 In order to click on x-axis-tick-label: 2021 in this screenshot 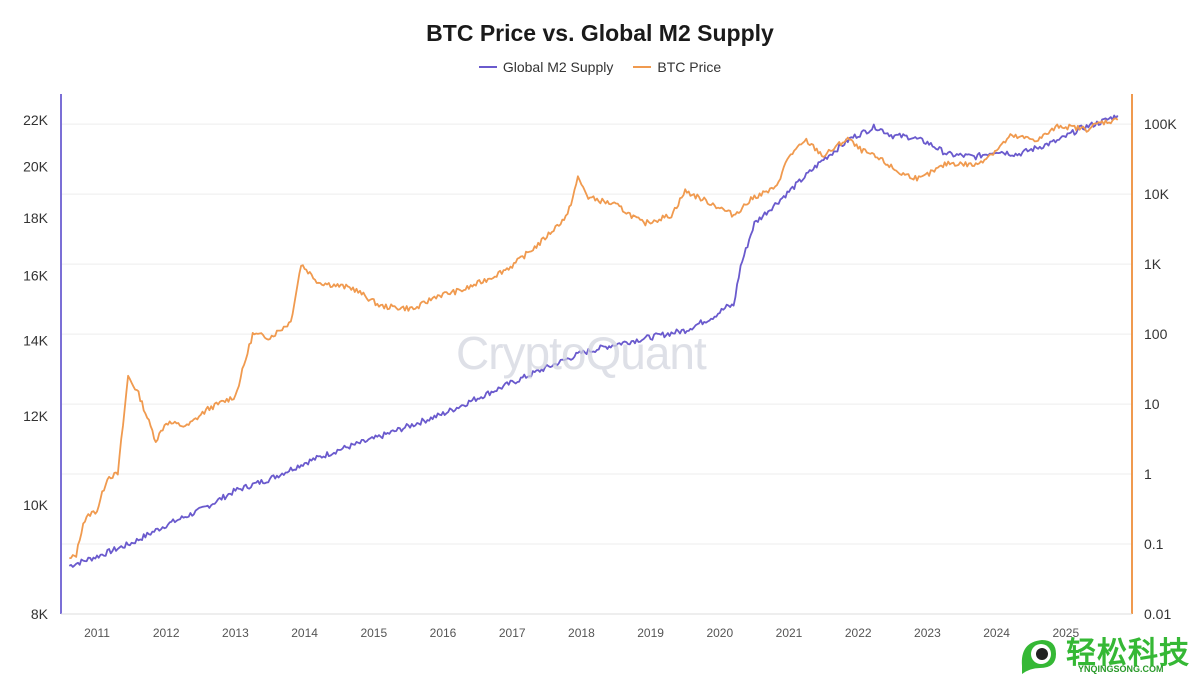, I will do `click(789, 633)`.